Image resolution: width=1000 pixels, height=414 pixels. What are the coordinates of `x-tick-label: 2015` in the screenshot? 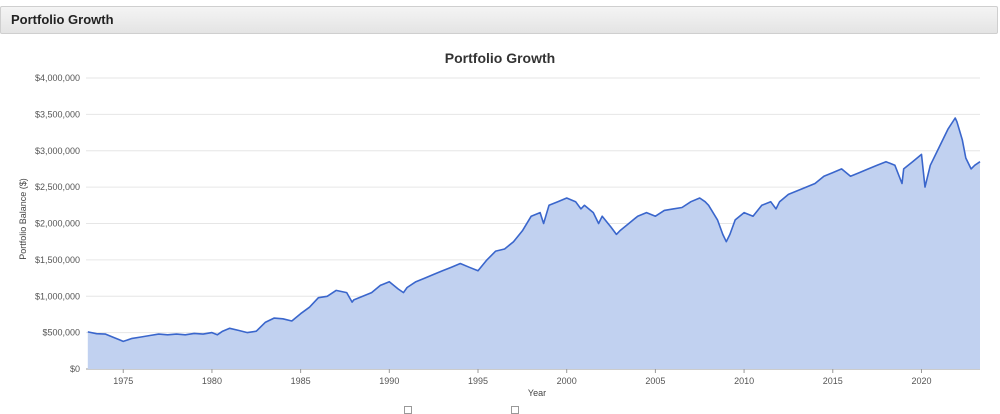 It's located at (833, 381).